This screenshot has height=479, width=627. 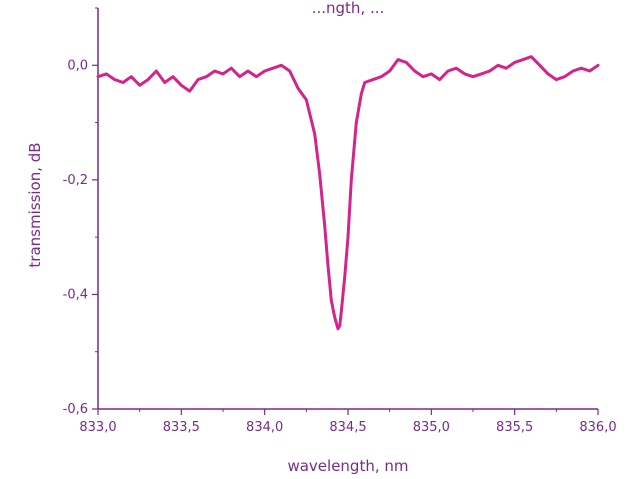 I want to click on x-tick-label: 835,0, so click(x=431, y=427).